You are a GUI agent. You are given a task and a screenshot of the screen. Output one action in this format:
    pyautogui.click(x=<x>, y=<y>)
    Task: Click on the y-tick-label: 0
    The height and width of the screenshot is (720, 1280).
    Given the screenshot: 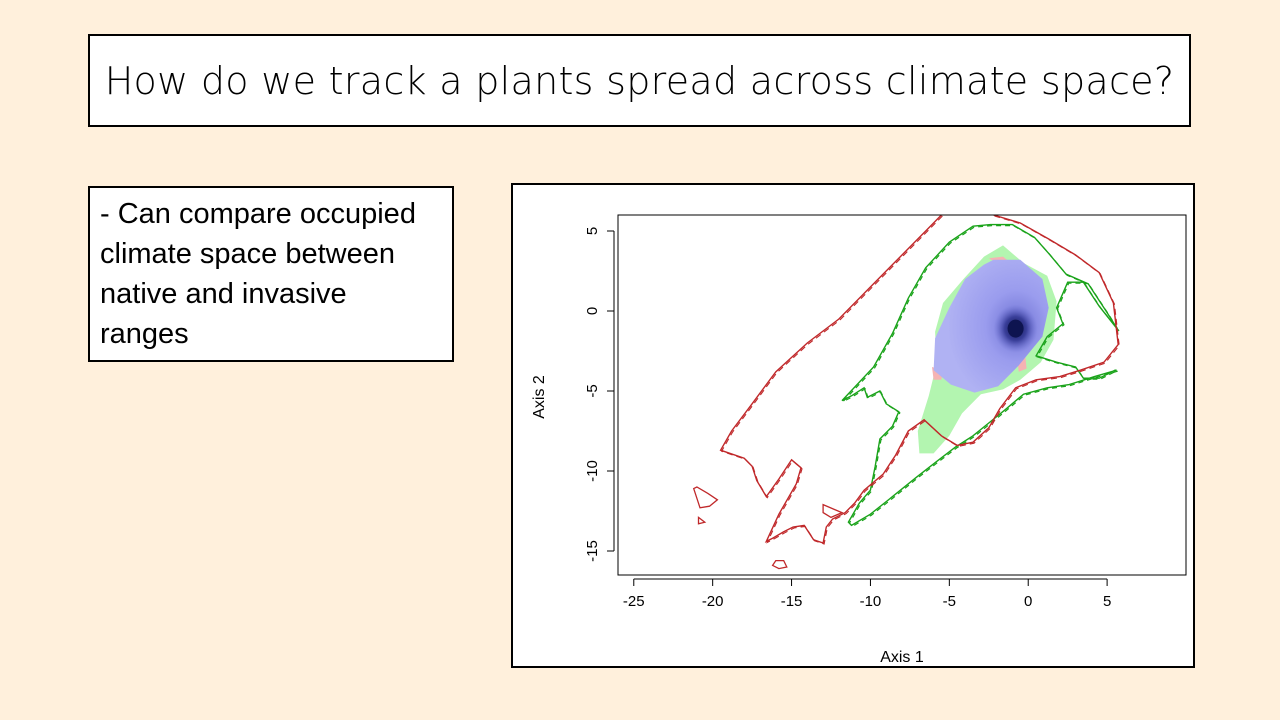 What is the action you would take?
    pyautogui.click(x=592, y=311)
    